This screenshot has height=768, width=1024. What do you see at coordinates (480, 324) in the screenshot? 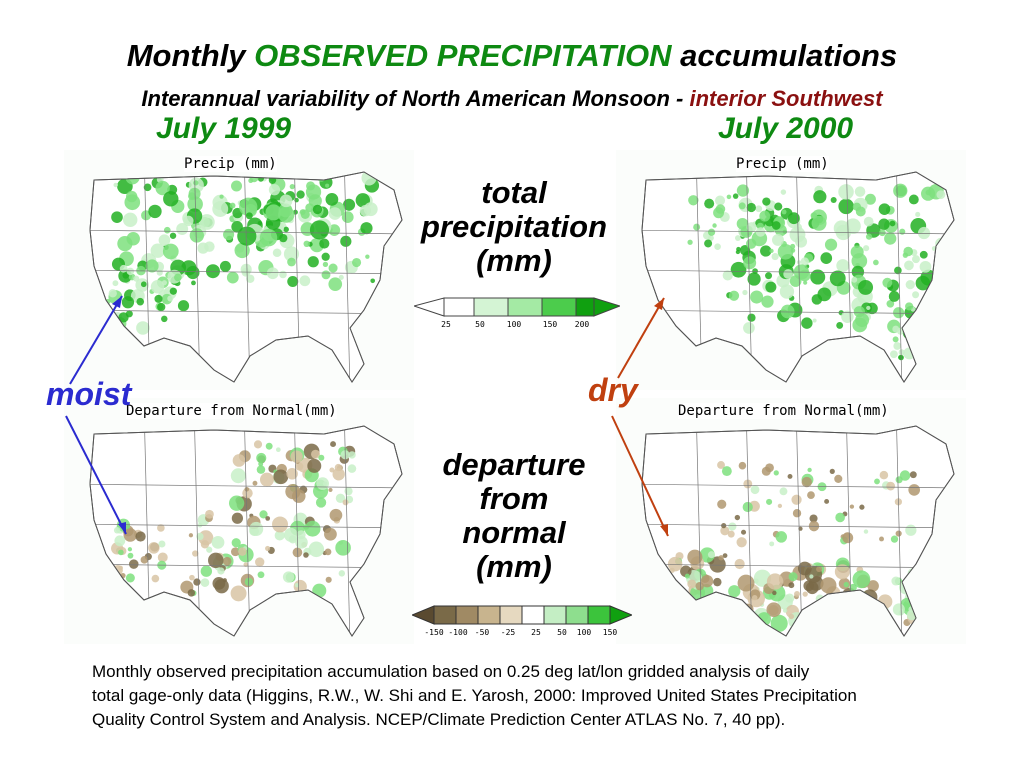
I see `colorbar-precip-tick: 50` at bounding box center [480, 324].